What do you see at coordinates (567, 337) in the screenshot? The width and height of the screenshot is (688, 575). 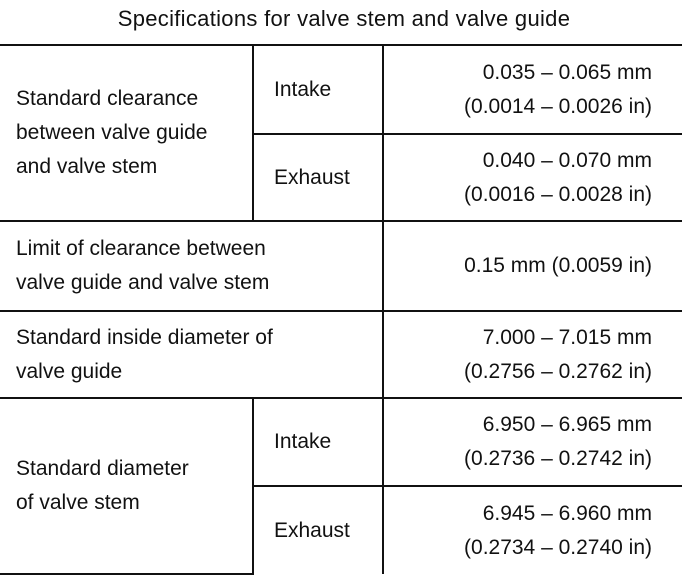 I see `value-mm: 7.000 – 7.015 mm` at bounding box center [567, 337].